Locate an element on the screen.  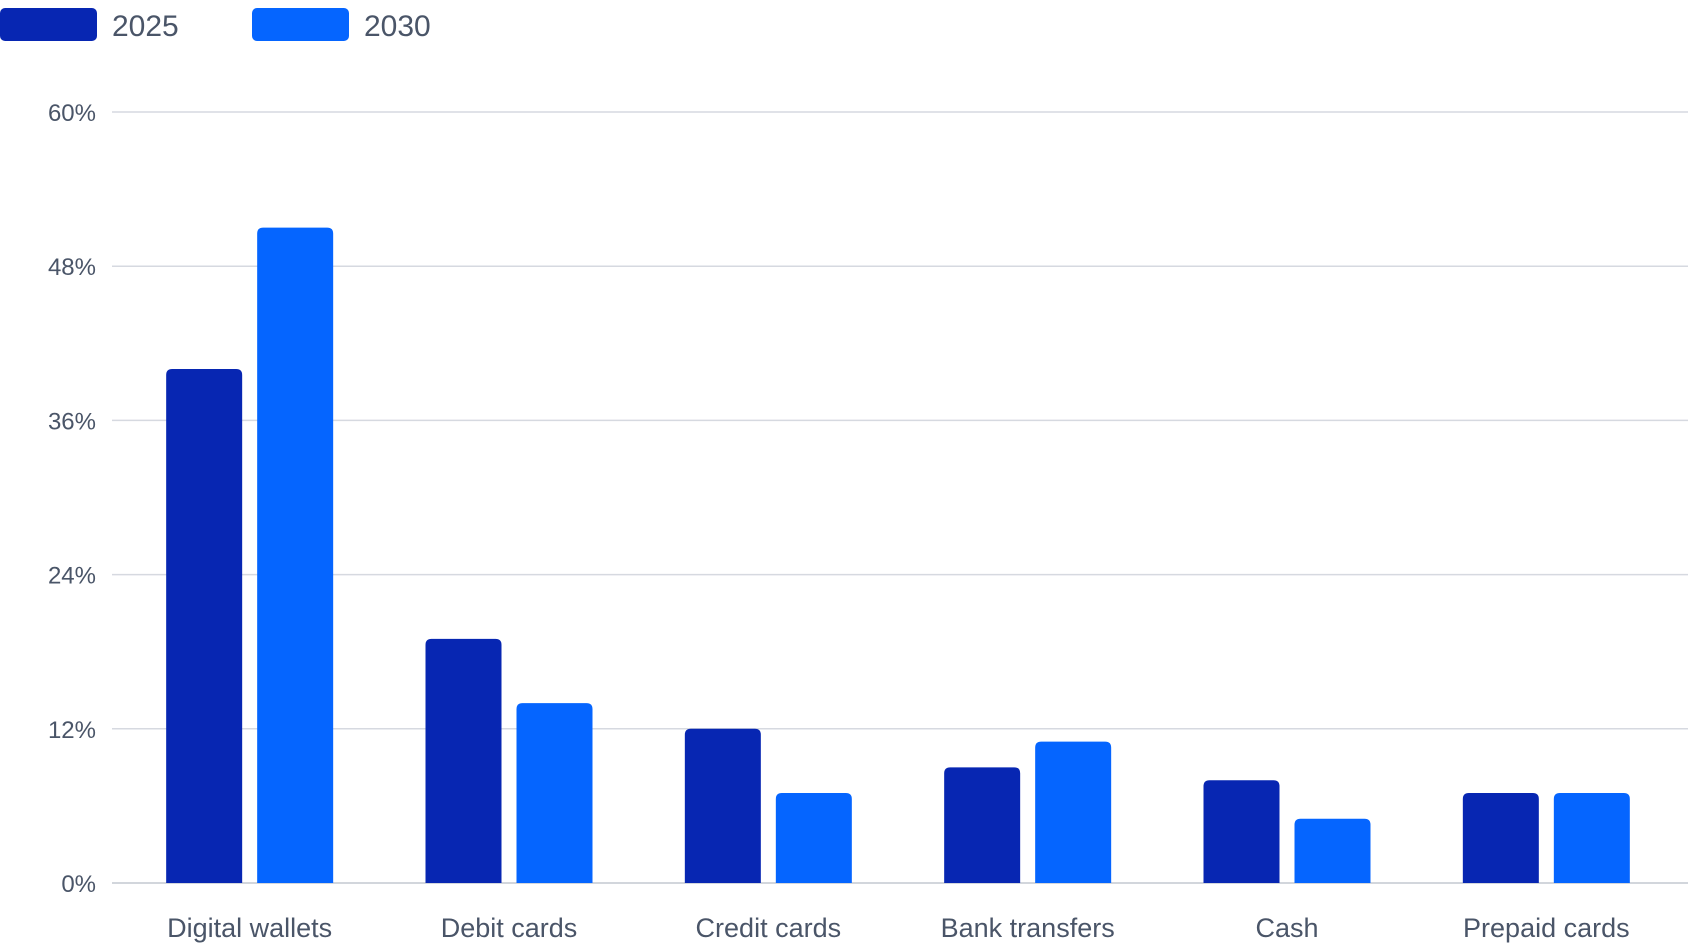
y-tick-label: 36% is located at coordinates (72, 421).